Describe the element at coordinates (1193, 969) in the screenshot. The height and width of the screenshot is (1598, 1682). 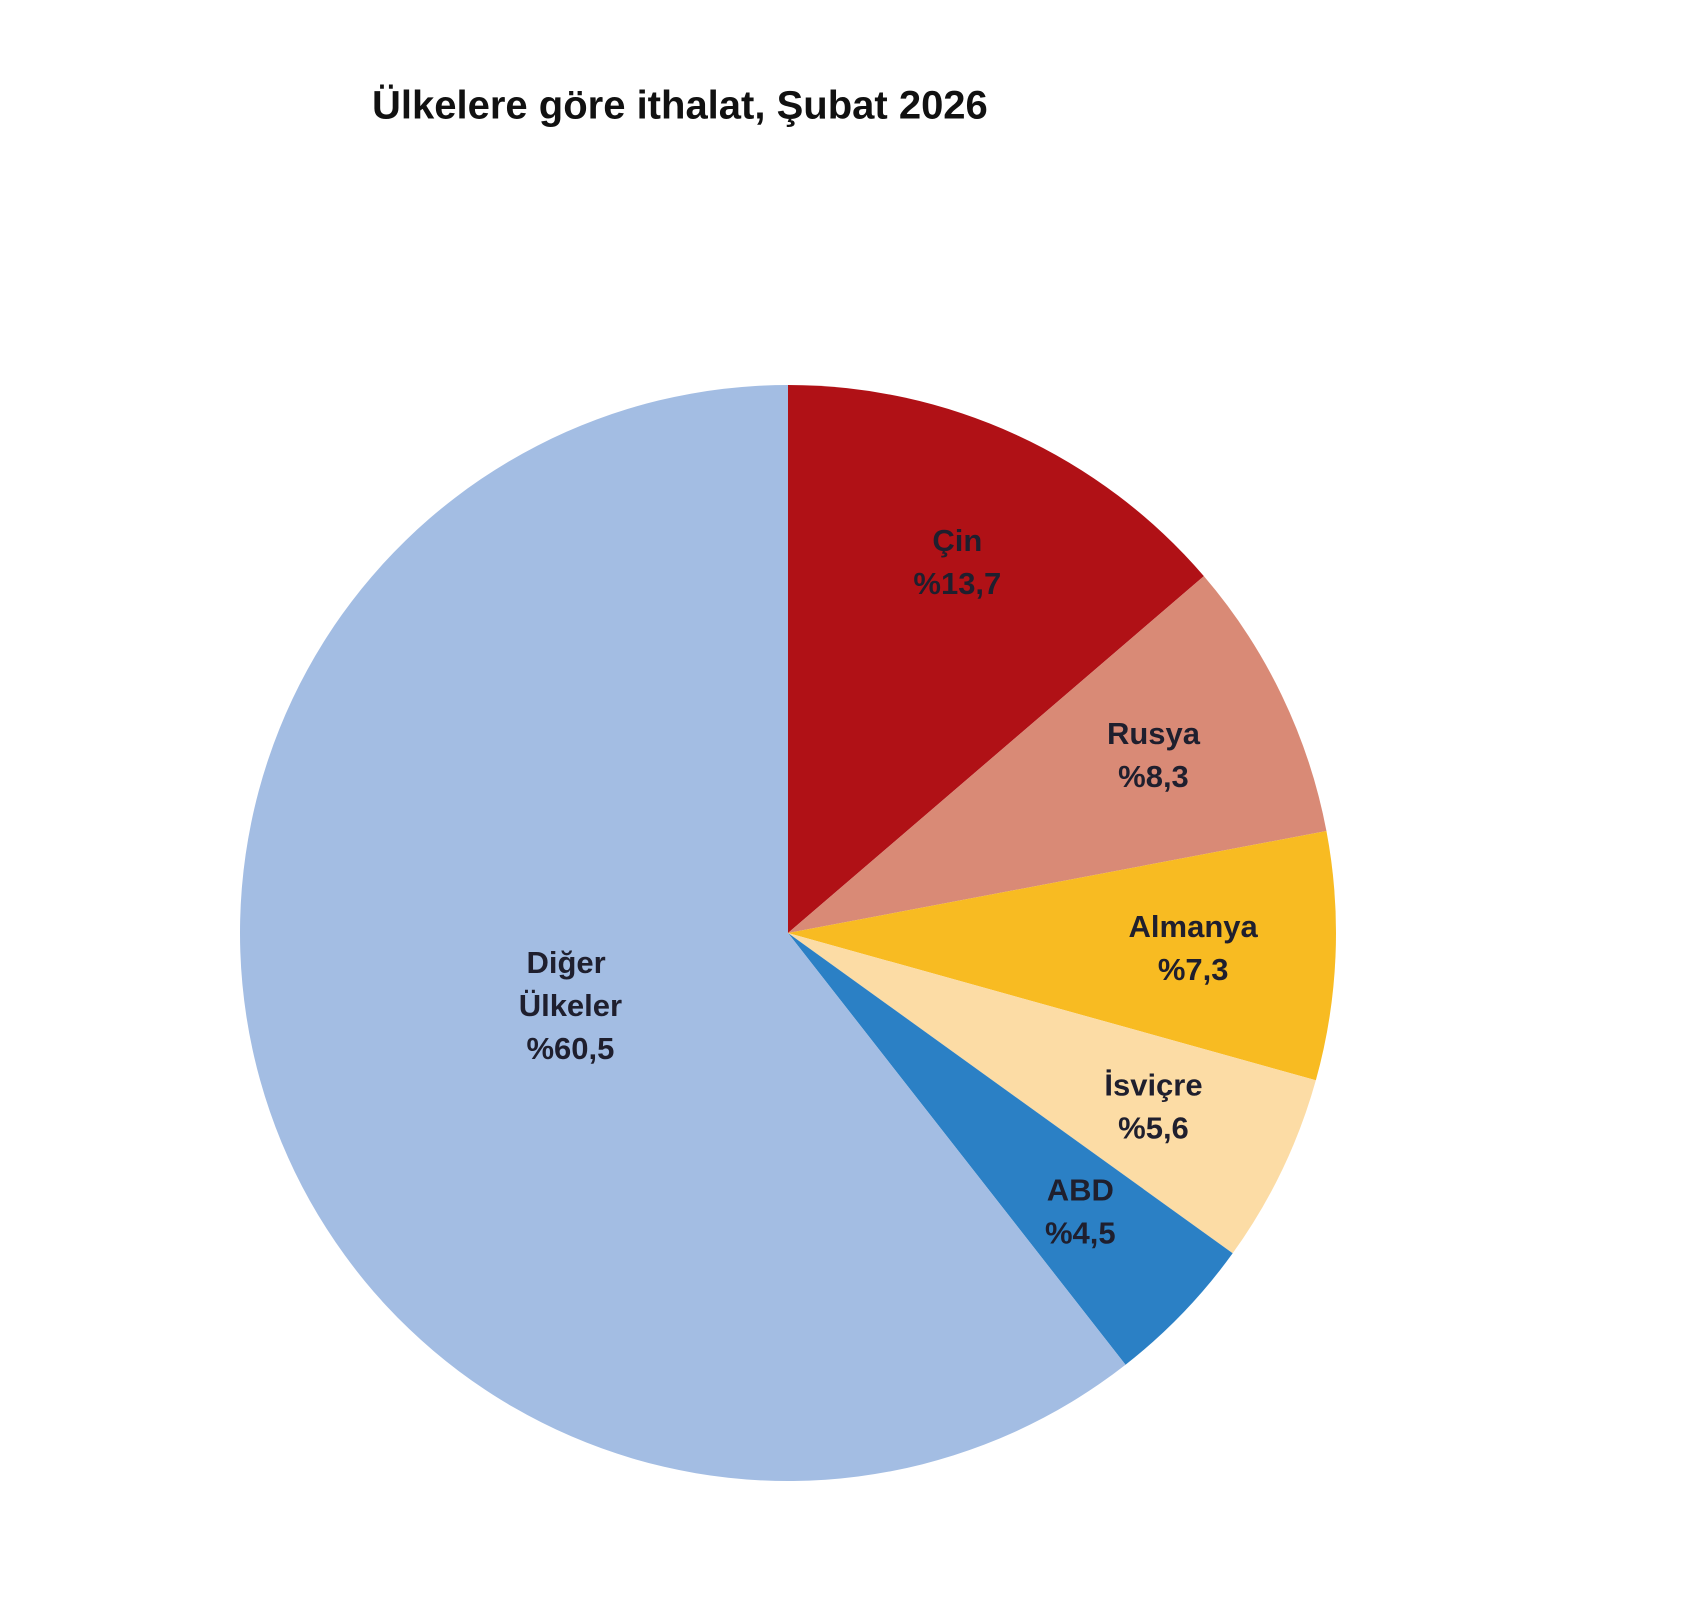
I see `slice-value-label: %7,3` at that location.